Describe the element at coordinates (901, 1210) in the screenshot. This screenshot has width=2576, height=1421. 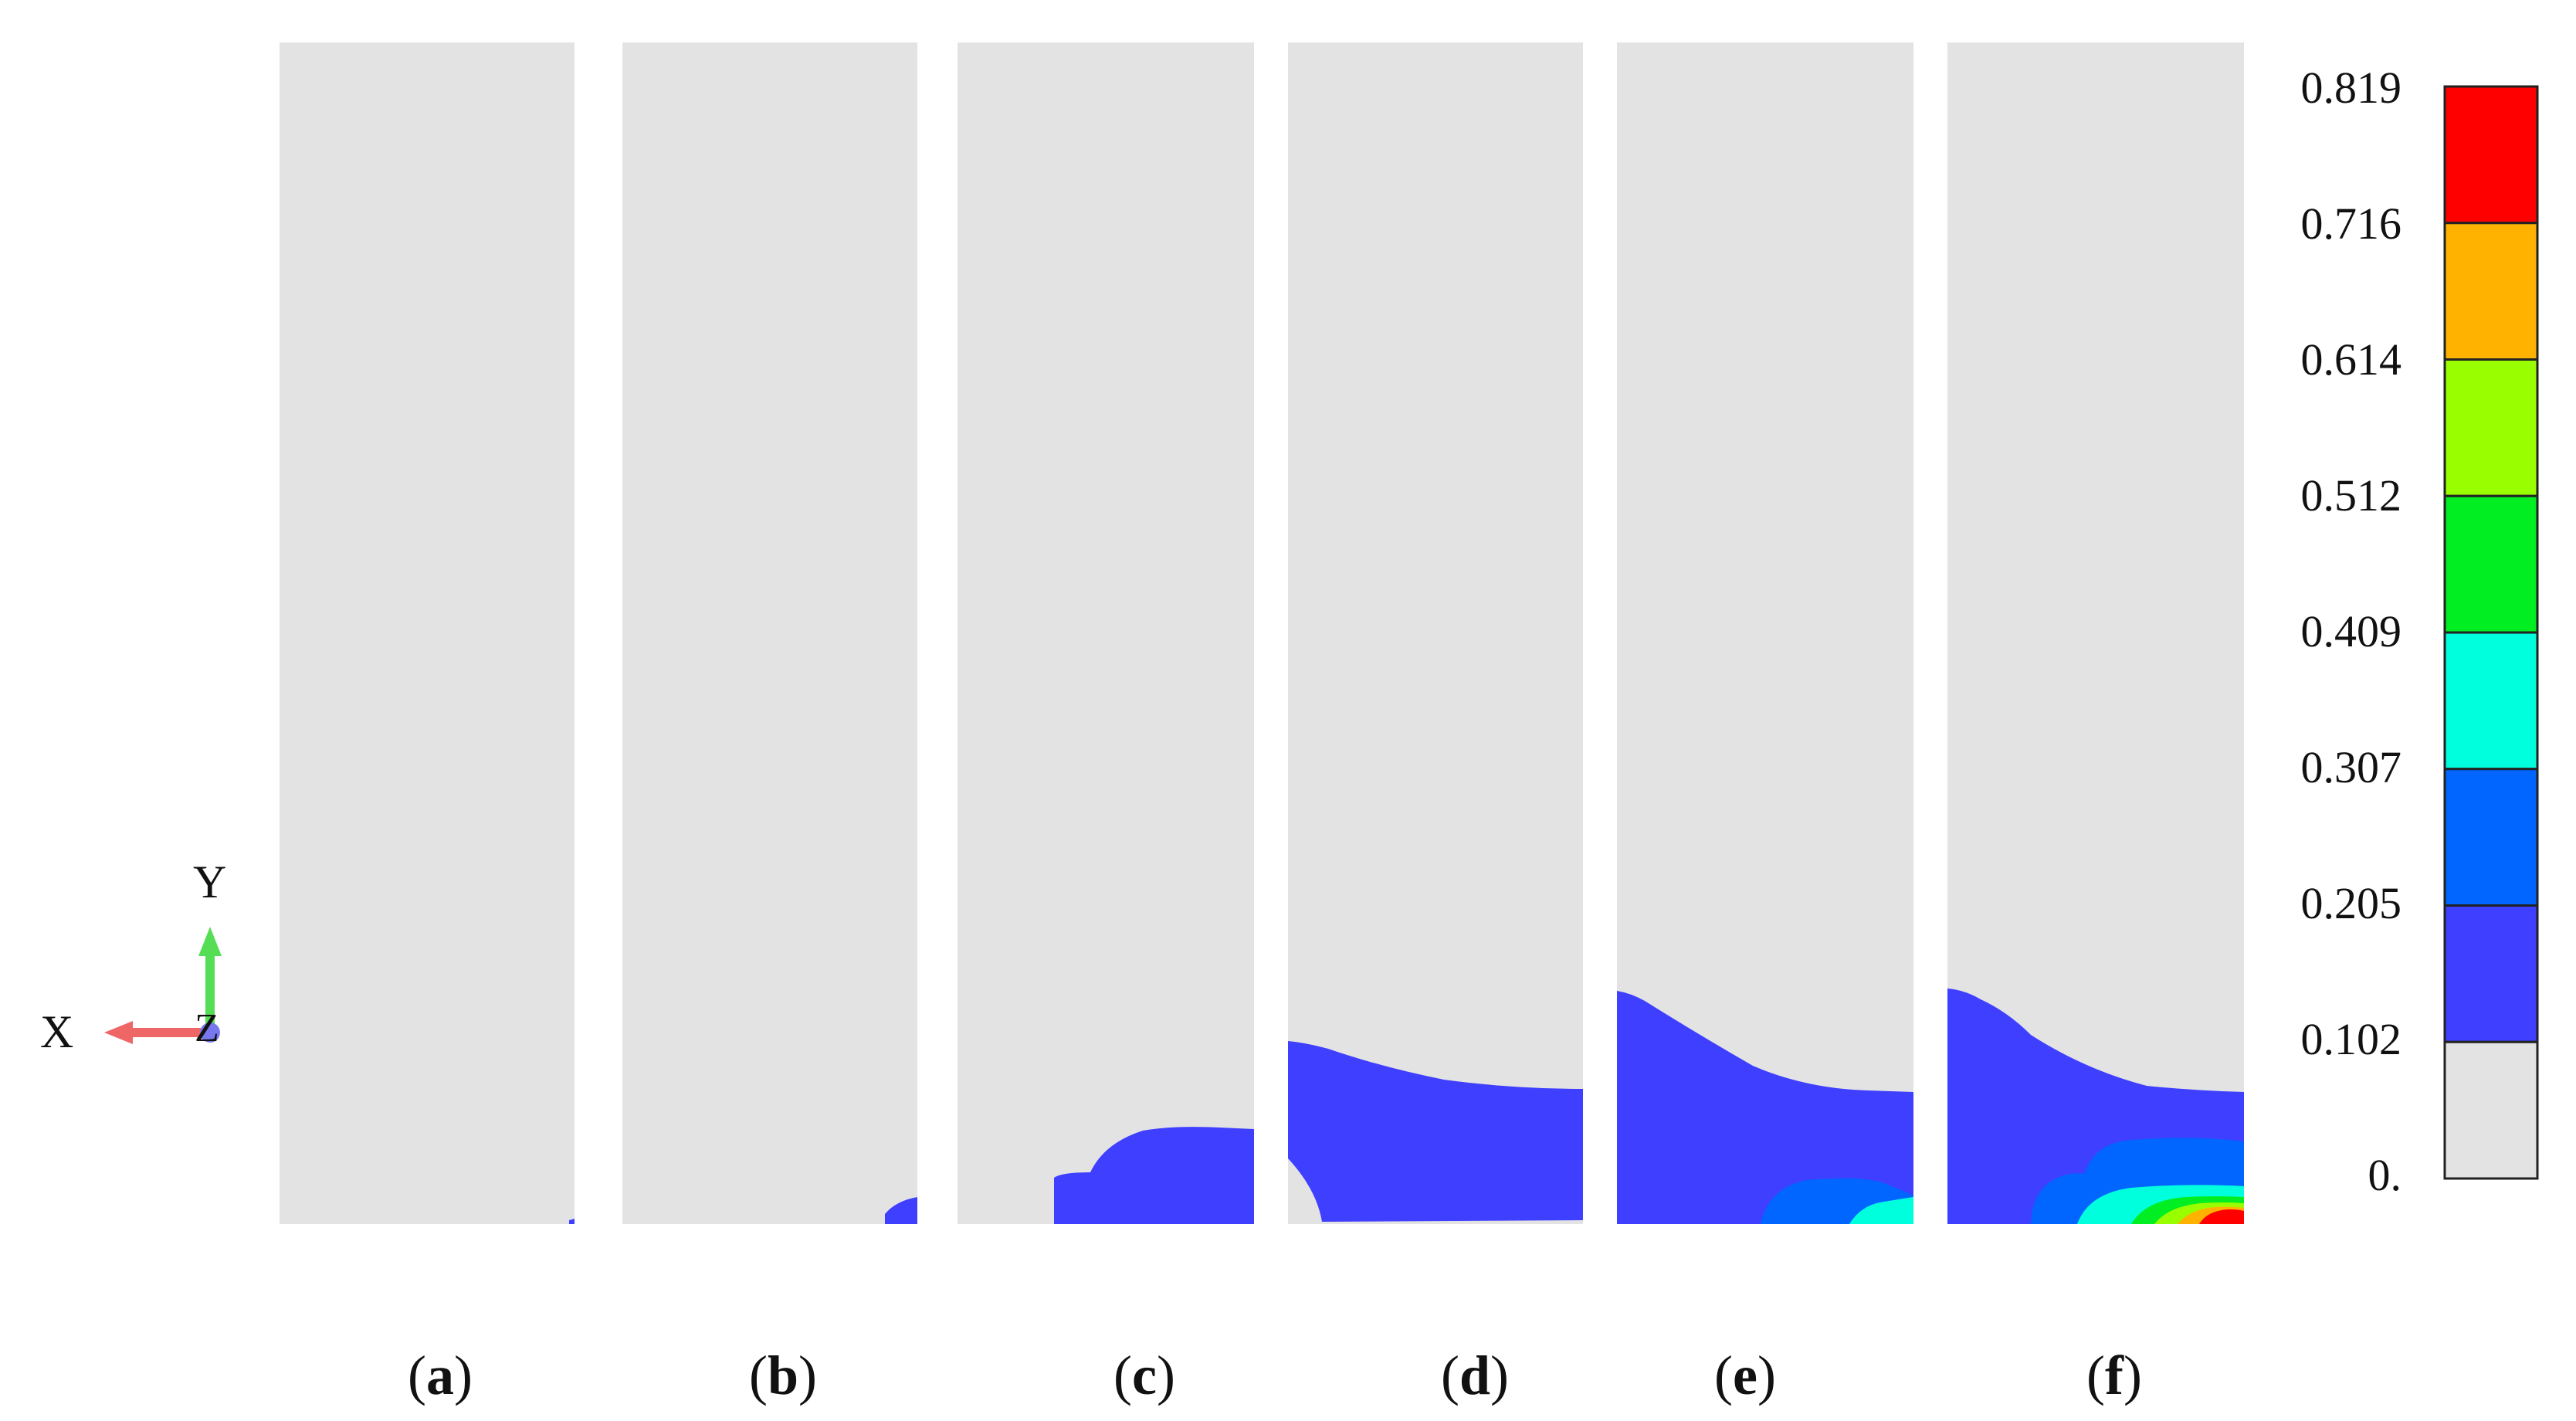
I see `panel-b-contour-level1` at that location.